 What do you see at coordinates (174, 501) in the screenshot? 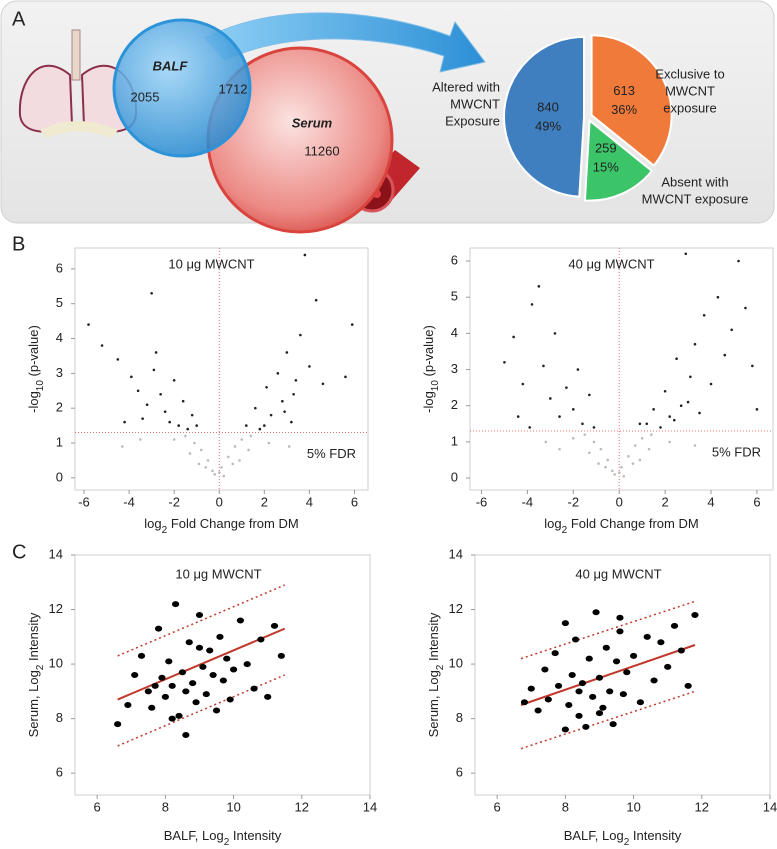
I see `x-tick-label: -2` at bounding box center [174, 501].